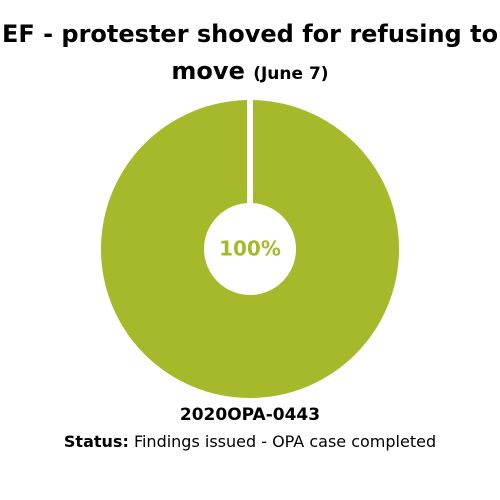  I want to click on status-text: Findings issued - OPA case completed, so click(285, 441).